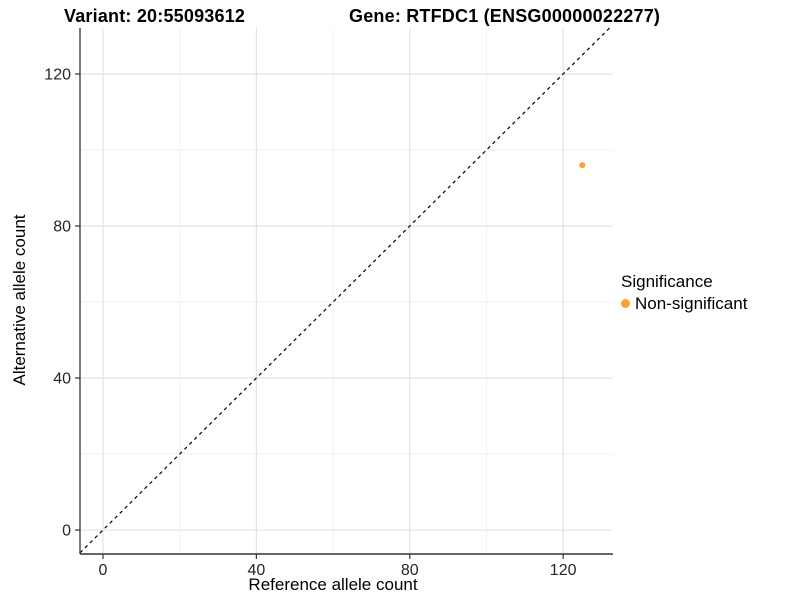 The image size is (800, 600). I want to click on data-point, so click(582, 165).